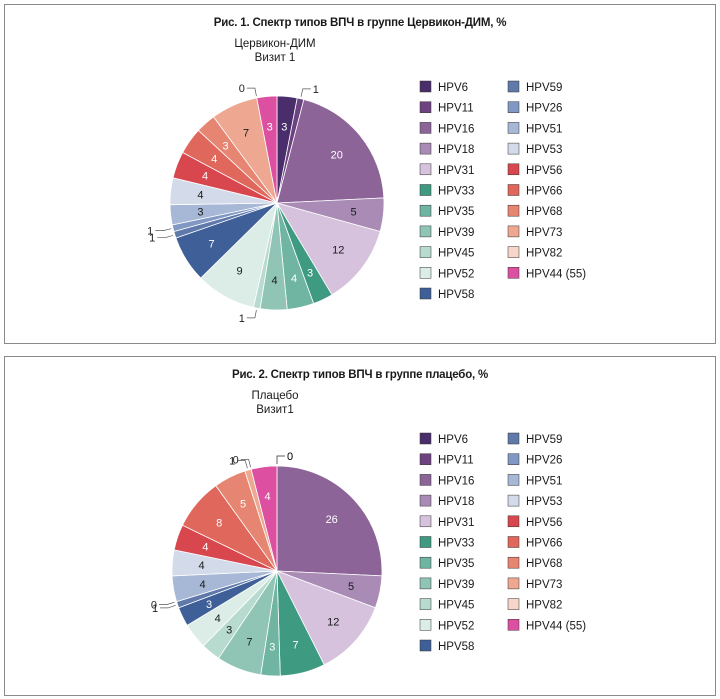  Describe the element at coordinates (155, 609) in the screenshot. I see `fig2-label-hpv59: 1` at that location.